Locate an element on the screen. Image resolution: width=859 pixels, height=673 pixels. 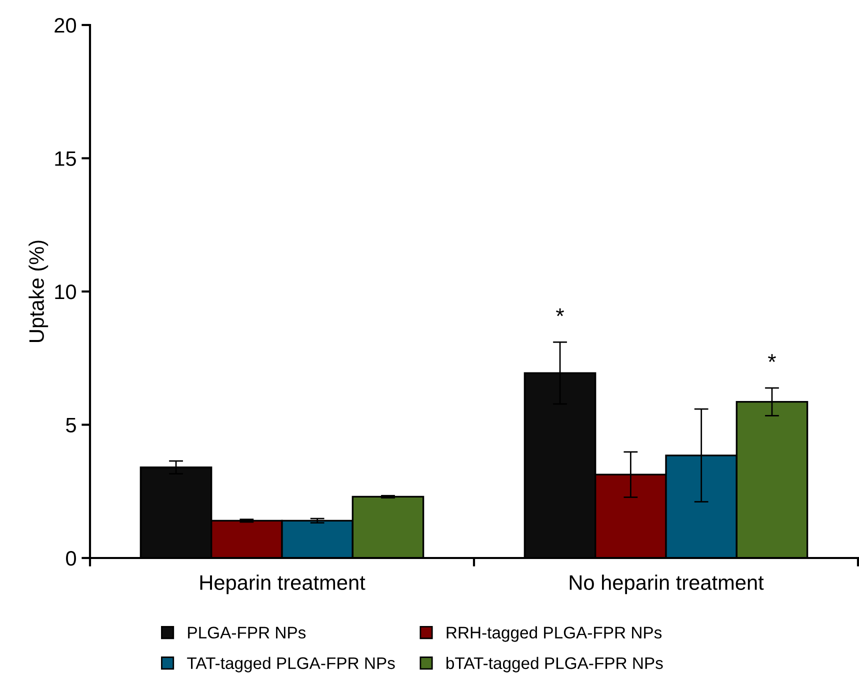
x-tick-label: Heparin treatment is located at coordinates (283, 584).